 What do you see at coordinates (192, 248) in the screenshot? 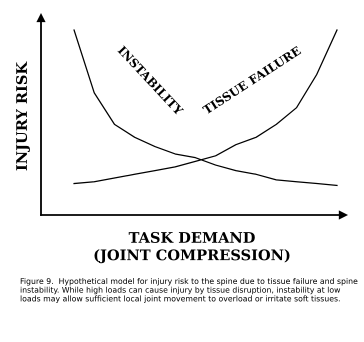
I see `x-axis-title: TASK DEMAND (JOINT COMPRESSION)` at bounding box center [192, 248].